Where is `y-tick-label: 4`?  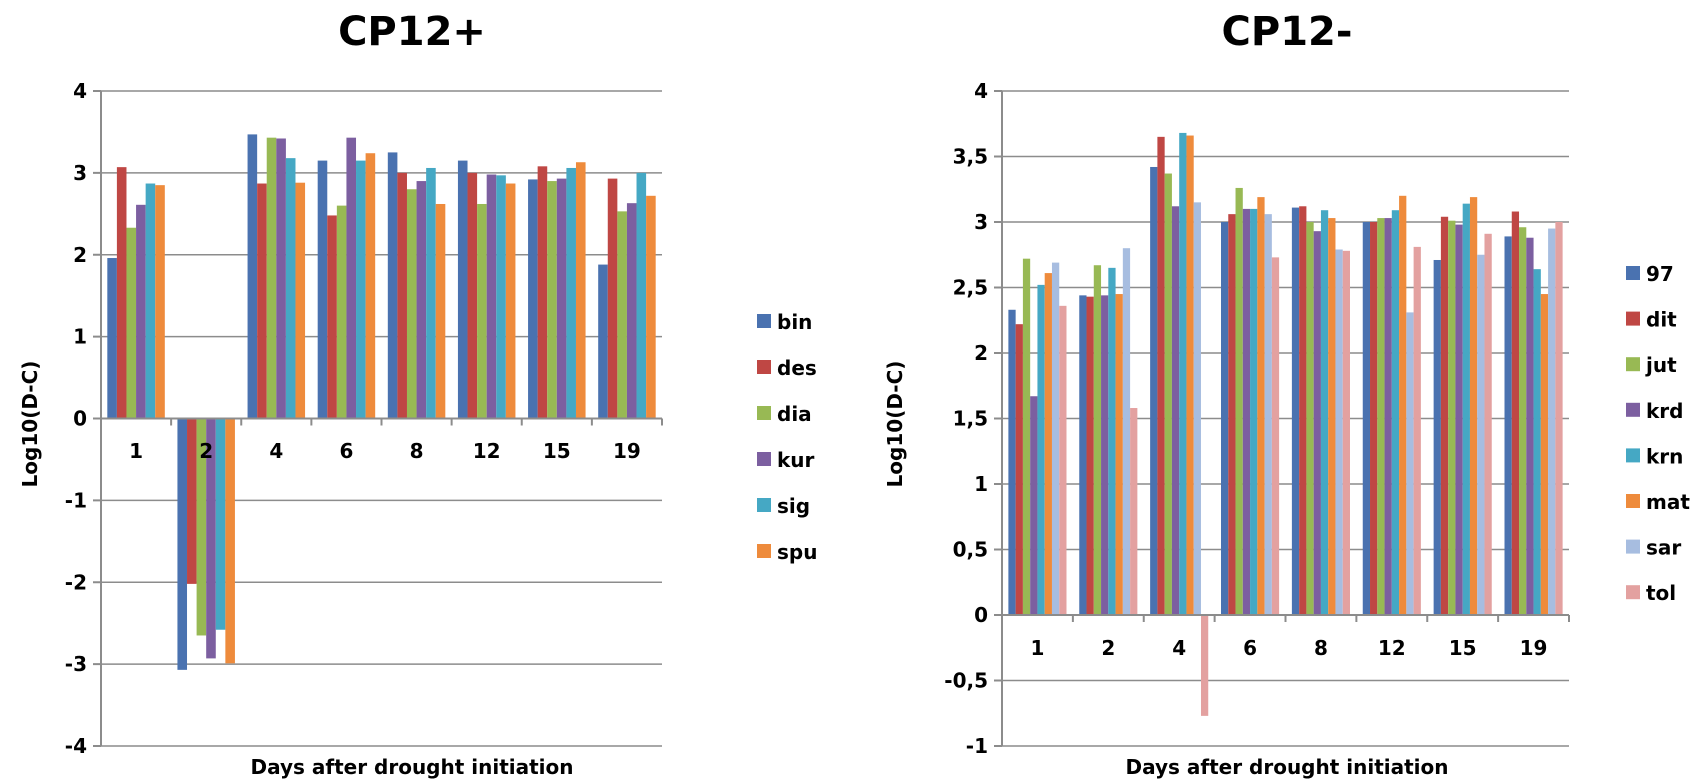
y-tick-label: 4 is located at coordinates (981, 91).